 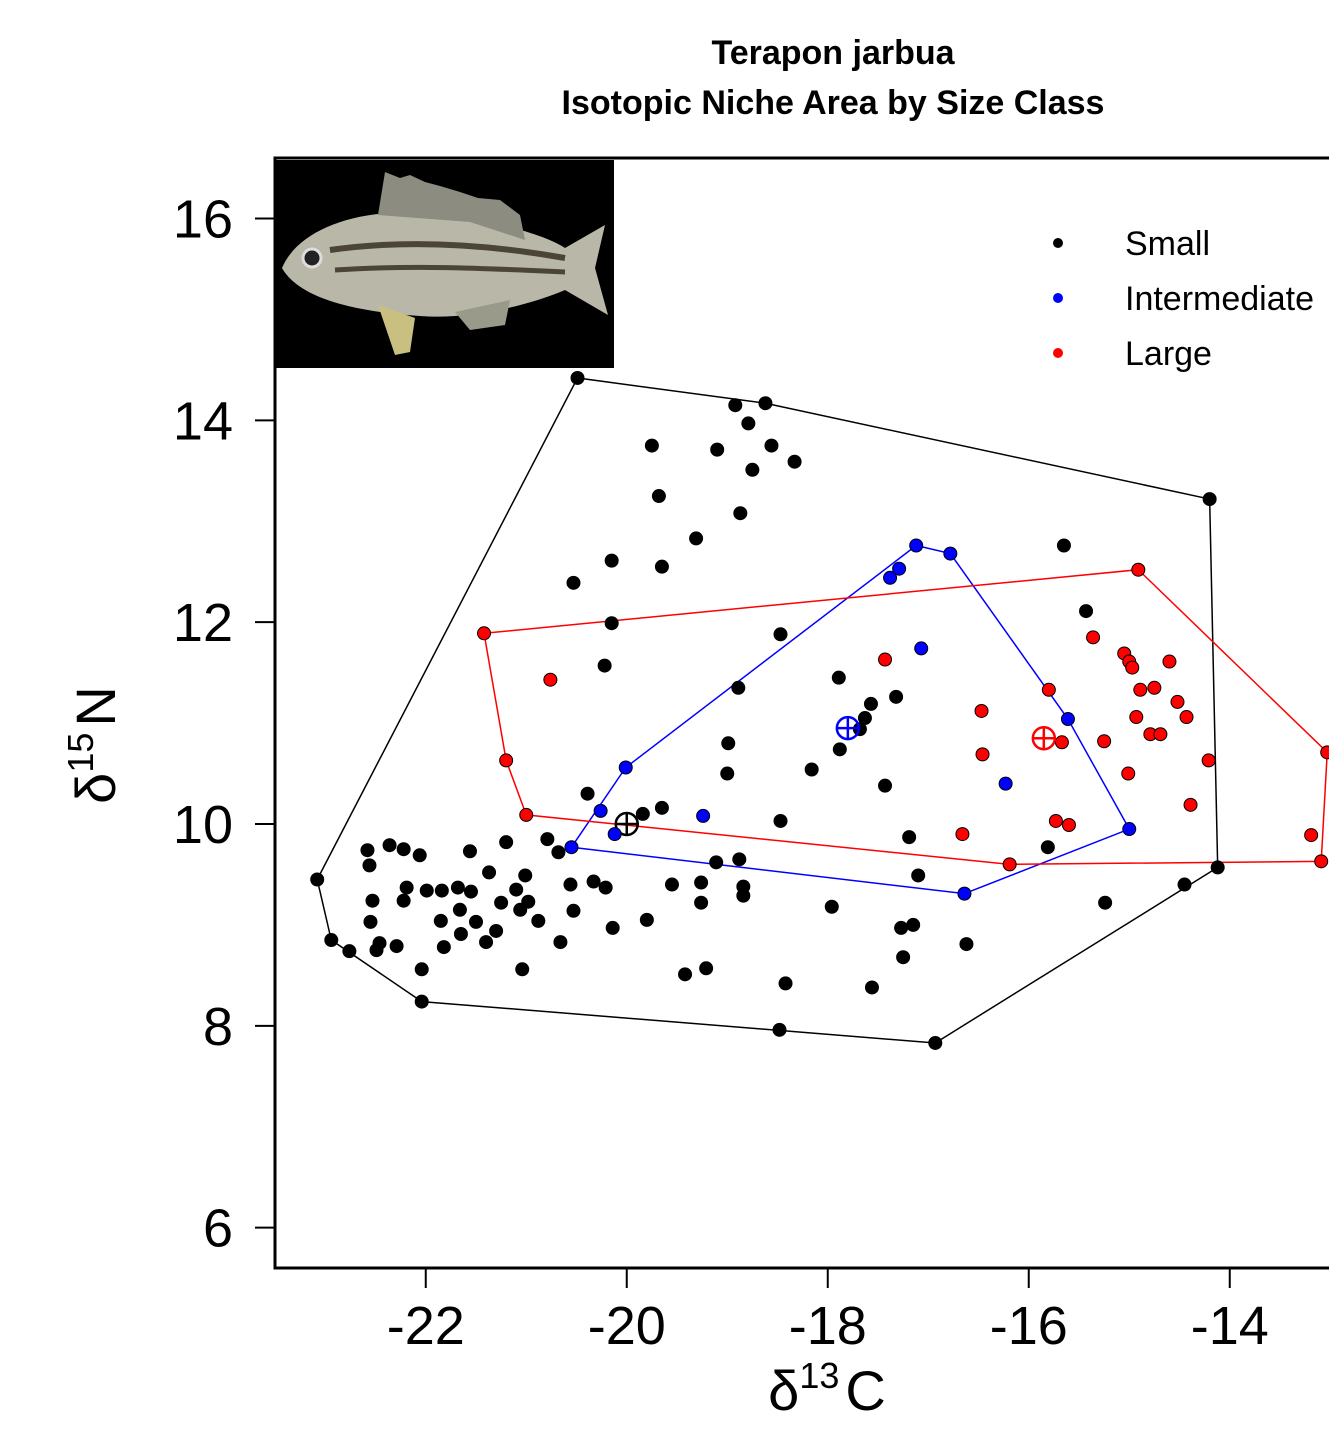 I want to click on chart-subtitle: Isotopic Niche Area by Size Class, so click(x=833, y=103).